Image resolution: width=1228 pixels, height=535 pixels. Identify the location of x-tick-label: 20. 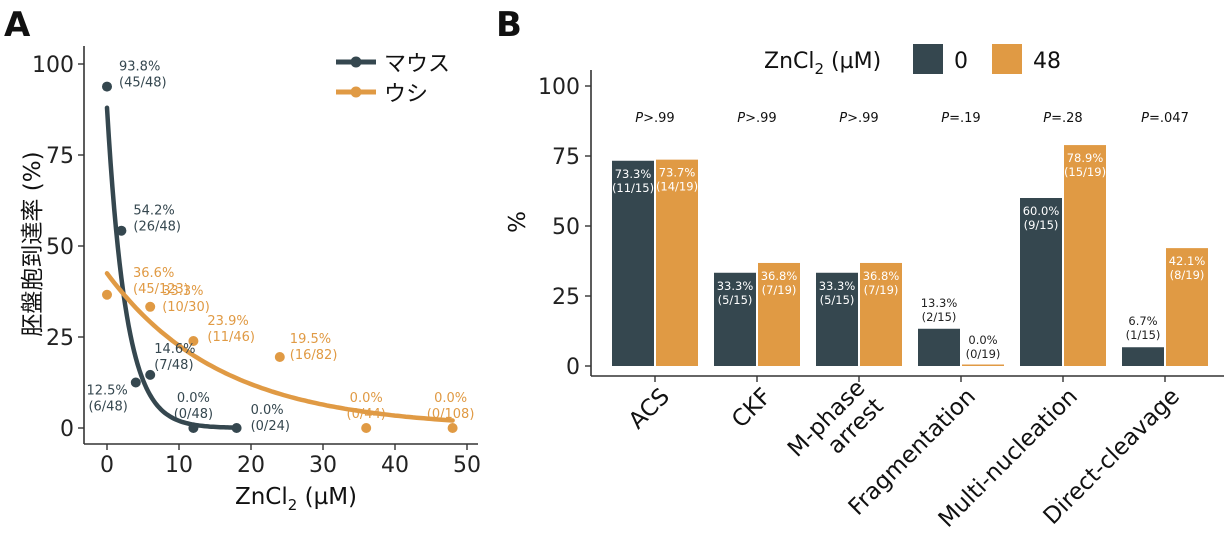
(251, 465).